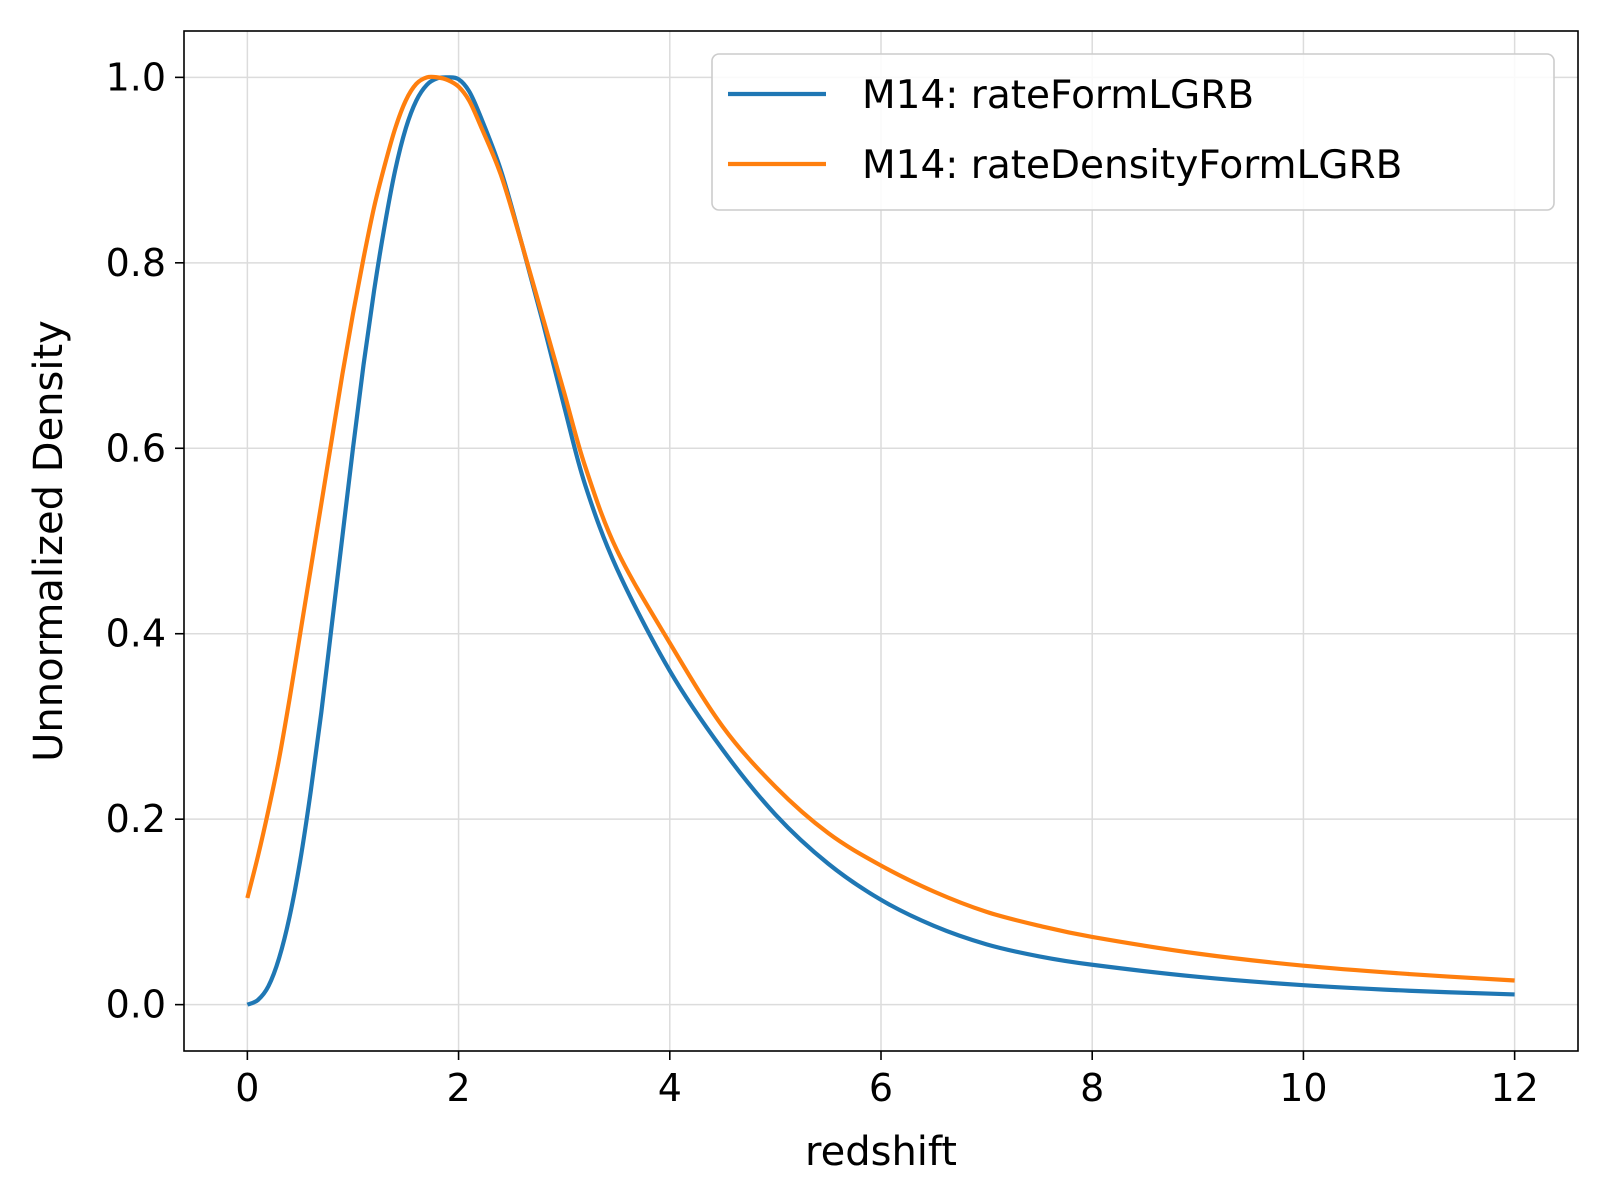 The width and height of the screenshot is (1600, 1200). Describe the element at coordinates (881, 1088) in the screenshot. I see `x-tick-label: 6` at that location.